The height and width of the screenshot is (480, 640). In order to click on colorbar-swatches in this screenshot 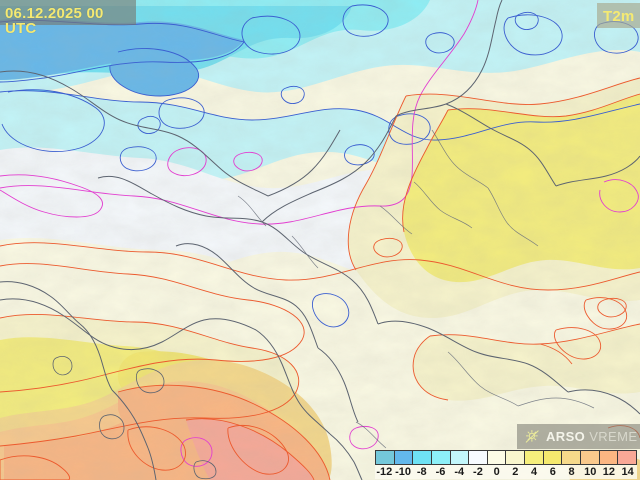, I will do `click(506, 457)`.